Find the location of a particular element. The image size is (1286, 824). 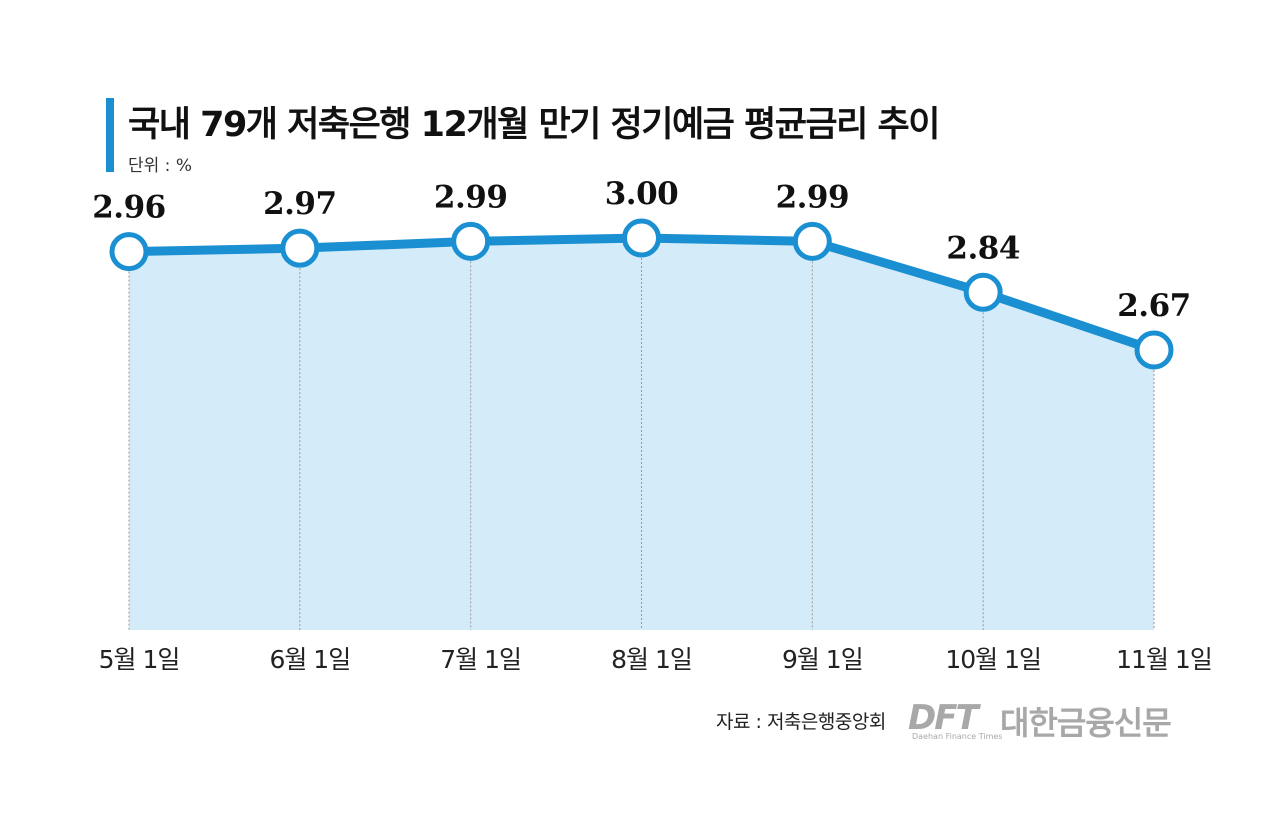

value-label-2: 2.99 is located at coordinates (471, 197).